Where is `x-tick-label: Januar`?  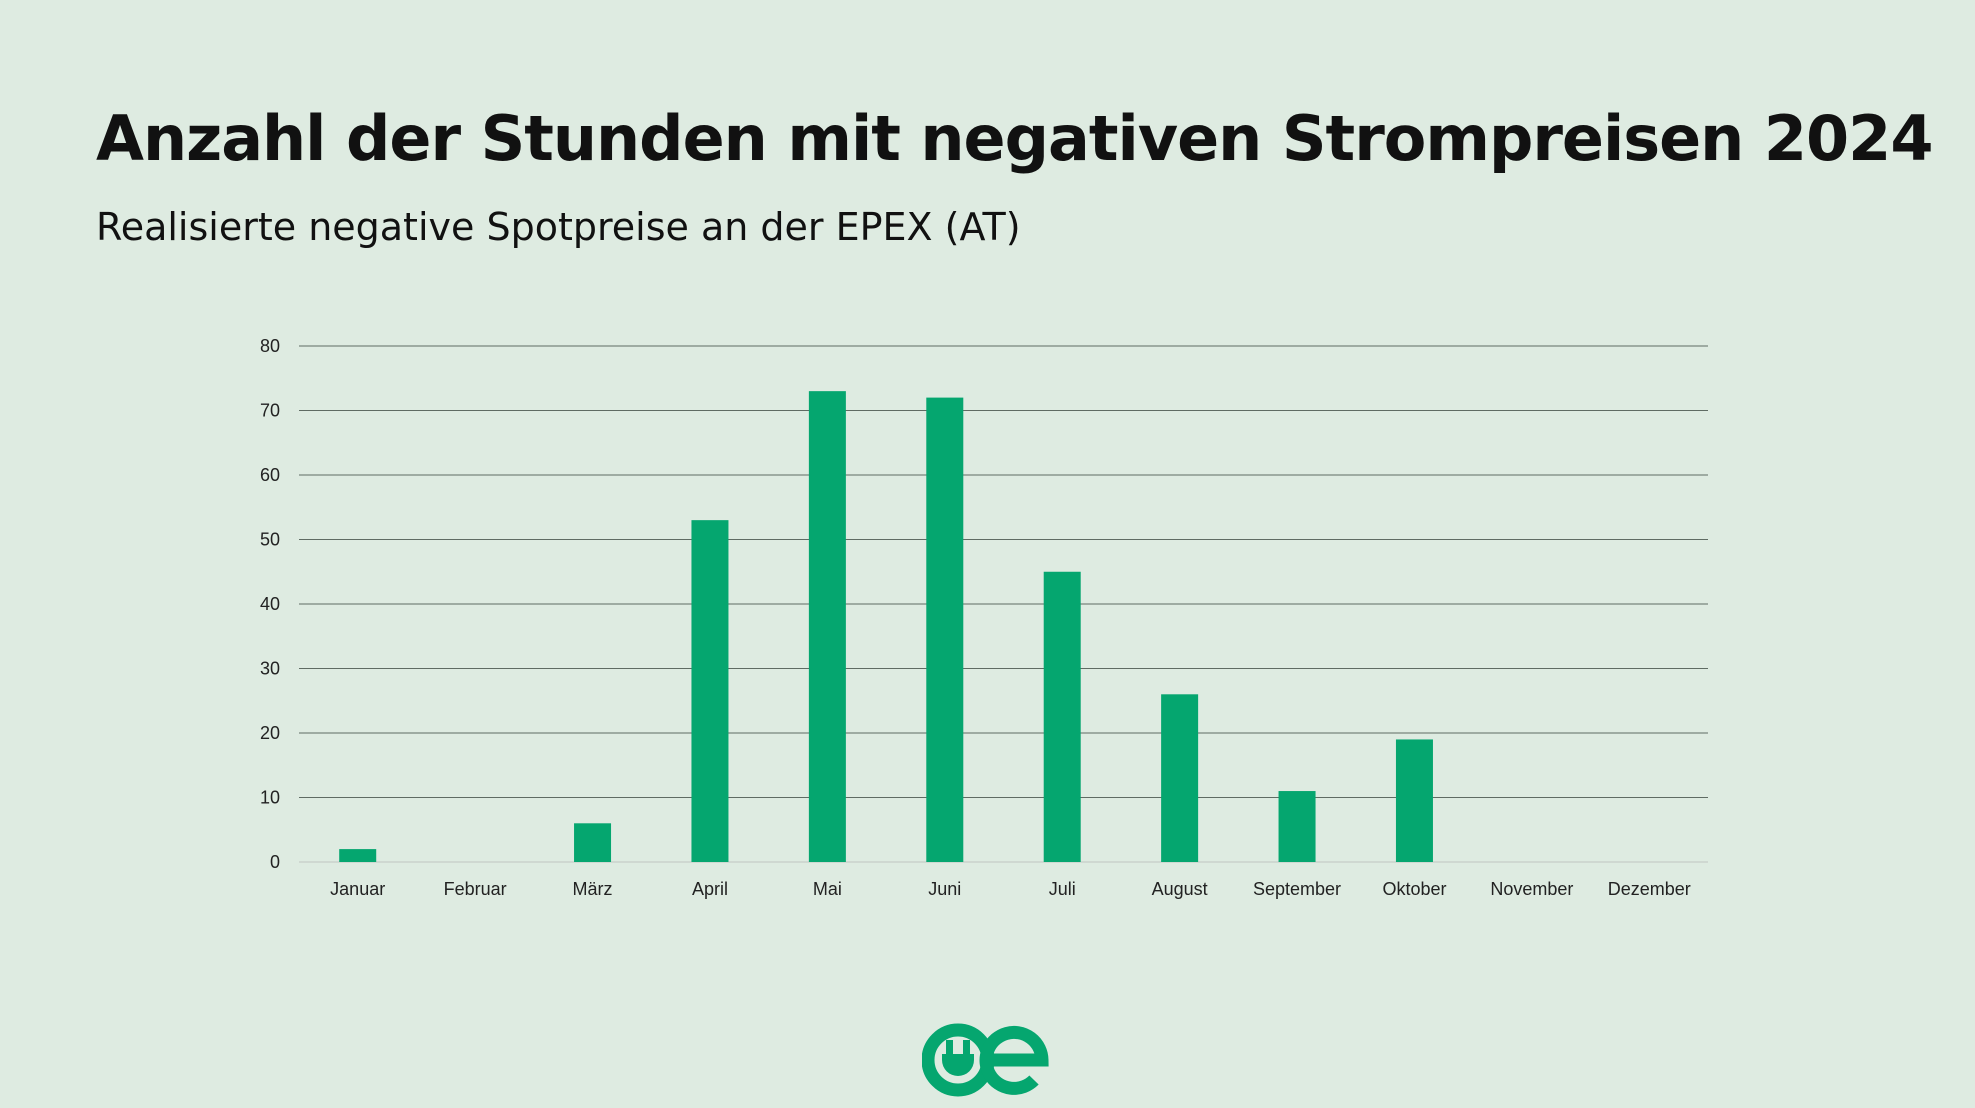 x-tick-label: Januar is located at coordinates (357, 889).